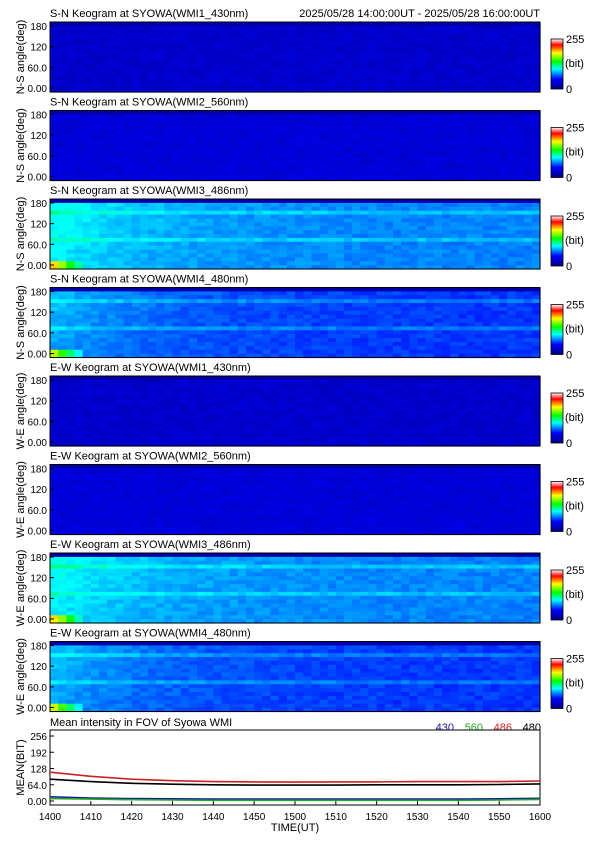  Describe the element at coordinates (38, 753) in the screenshot. I see `y-tick-label: 192` at that location.